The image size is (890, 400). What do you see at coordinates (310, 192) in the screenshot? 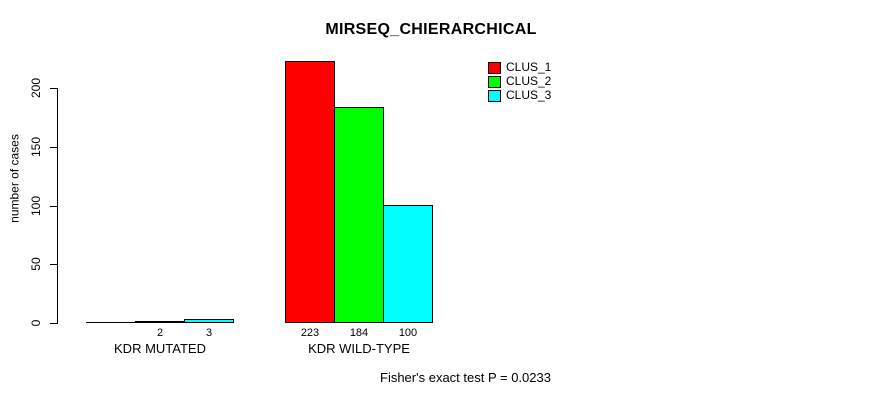
I see `bar-clus_1-kdr-wild-type` at bounding box center [310, 192].